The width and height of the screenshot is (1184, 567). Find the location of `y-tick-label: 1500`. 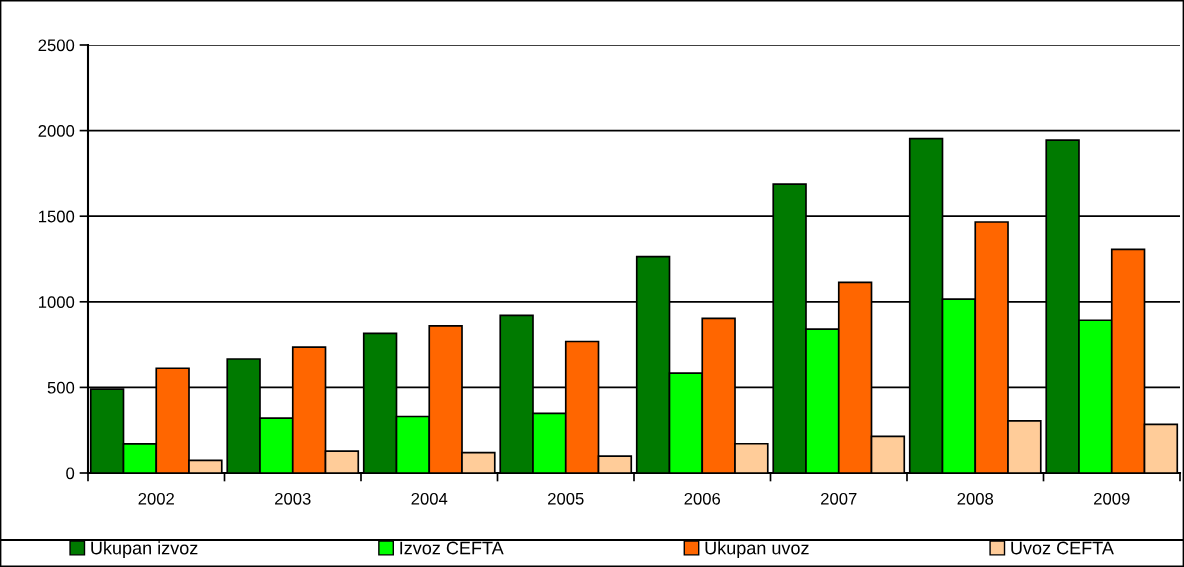

y-tick-label: 1500 is located at coordinates (57, 216).